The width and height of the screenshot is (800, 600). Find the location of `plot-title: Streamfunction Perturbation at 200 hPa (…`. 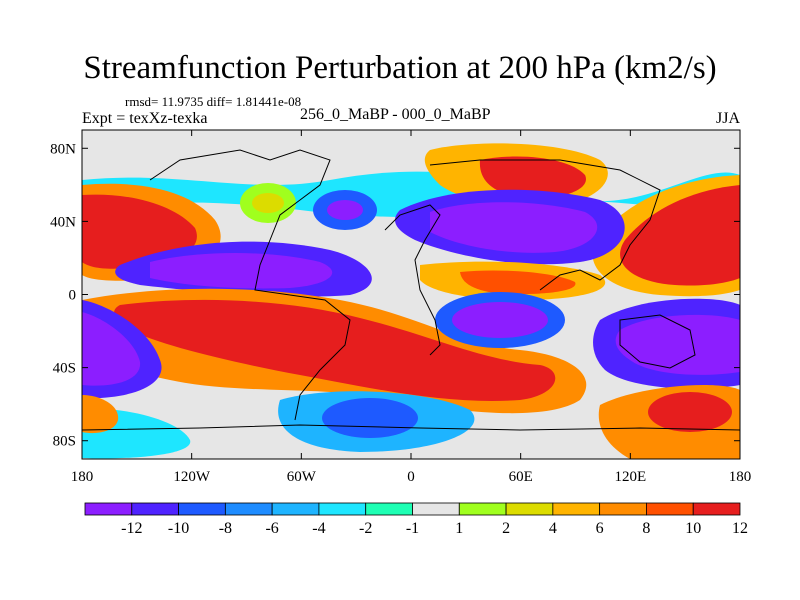

plot-title: Streamfunction Perturbation at 200 hPa (… is located at coordinates (400, 68).